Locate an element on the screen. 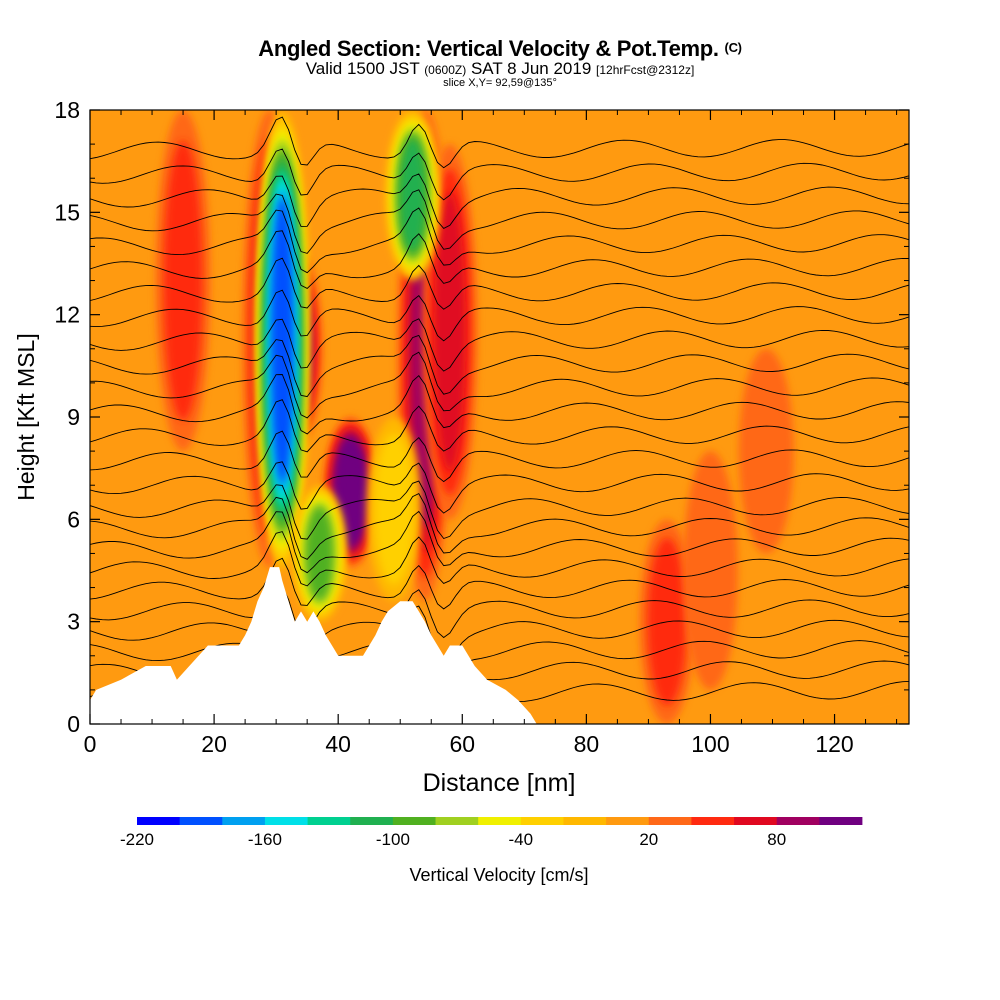 The height and width of the screenshot is (1000, 1000). x-tick-label: 40 is located at coordinates (338, 744).